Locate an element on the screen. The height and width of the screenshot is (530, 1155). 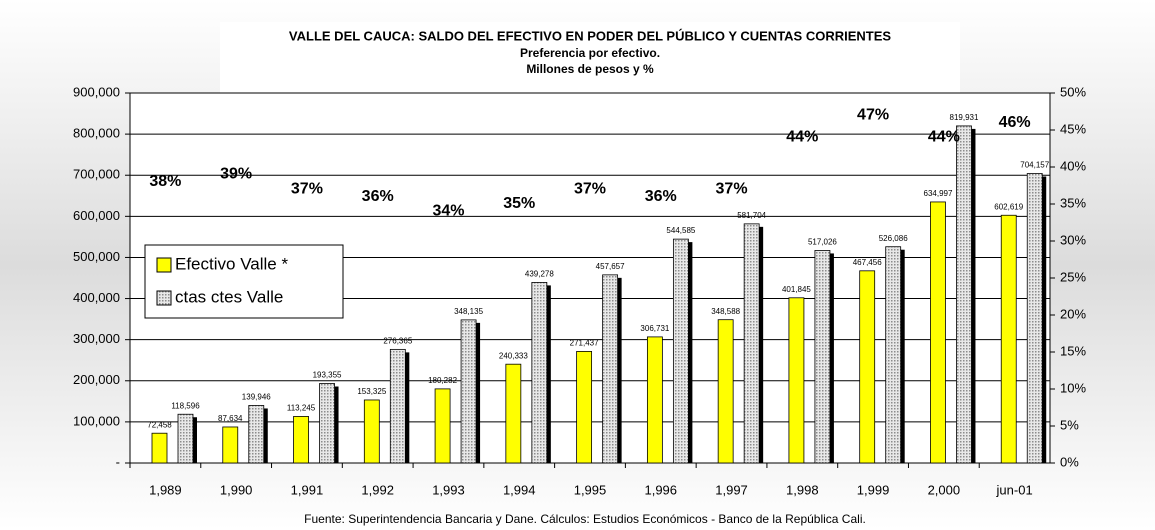
data-label: 271,437 is located at coordinates (584, 343).